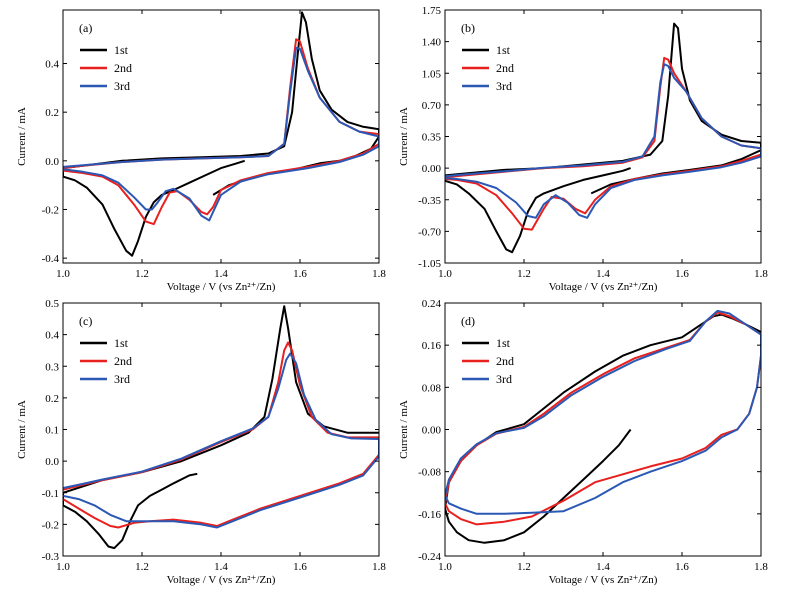  I want to click on y-tick-label: -0.3, so click(51, 557).